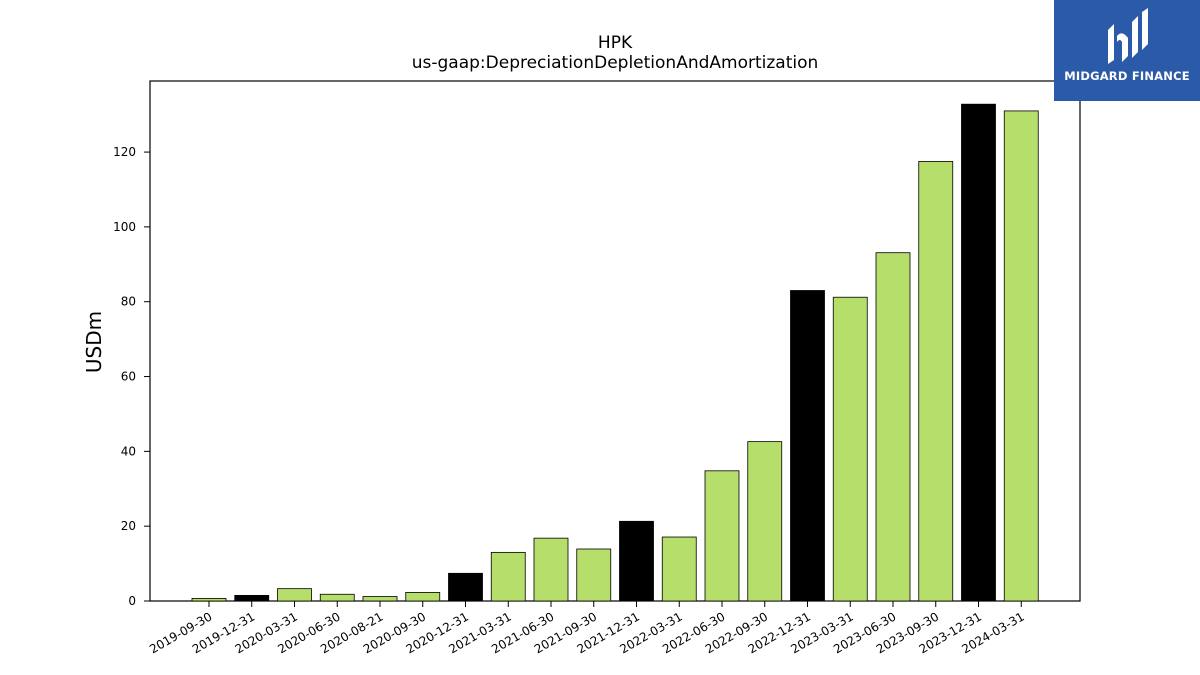 The image size is (1200, 675). I want to click on brand-logo: MIDGARD FINANCE, so click(1127, 50).